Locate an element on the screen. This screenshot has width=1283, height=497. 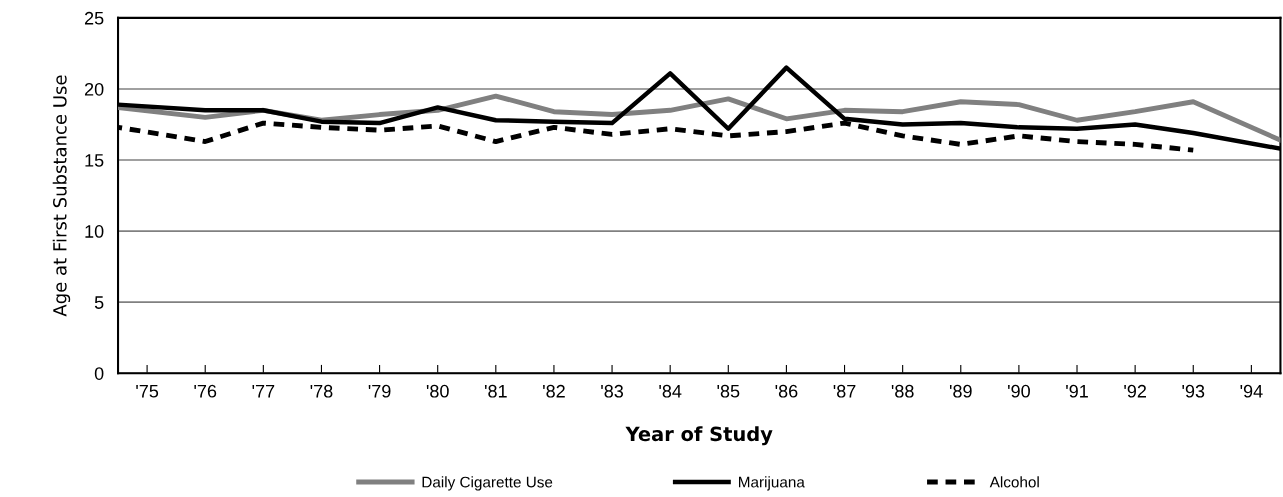
y-tick-label: 15 is located at coordinates (94, 160).